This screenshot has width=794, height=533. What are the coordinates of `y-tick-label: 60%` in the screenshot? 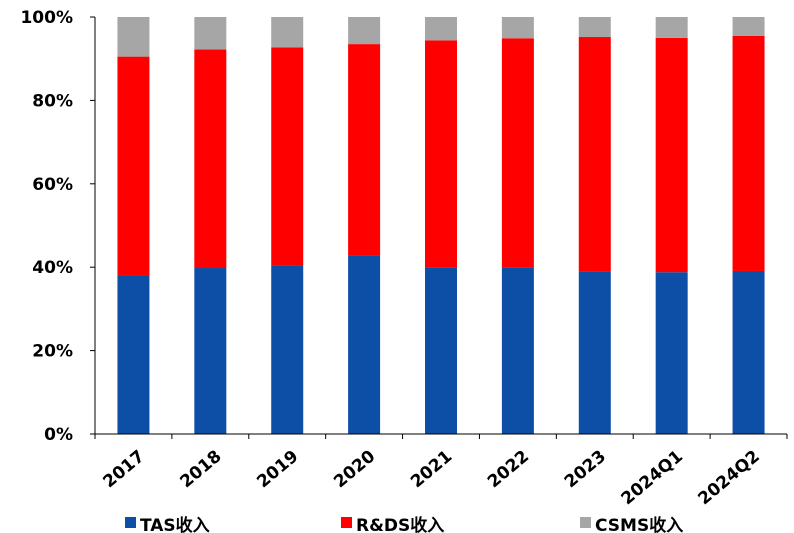 It's located at (52, 185).